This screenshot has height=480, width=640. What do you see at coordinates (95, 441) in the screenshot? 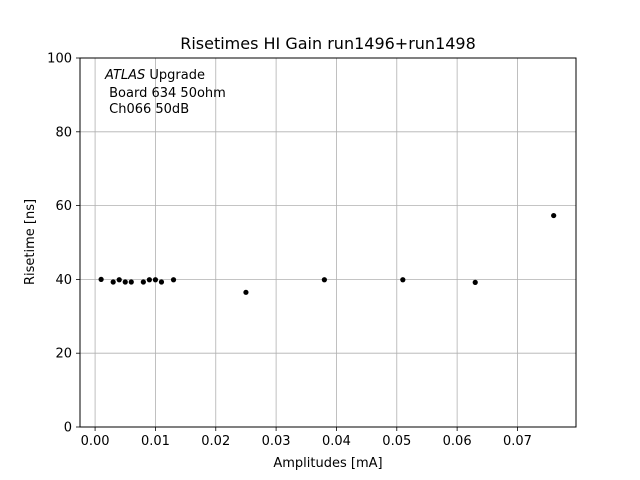
I see `x-tick-label: 0.00` at bounding box center [95, 441].